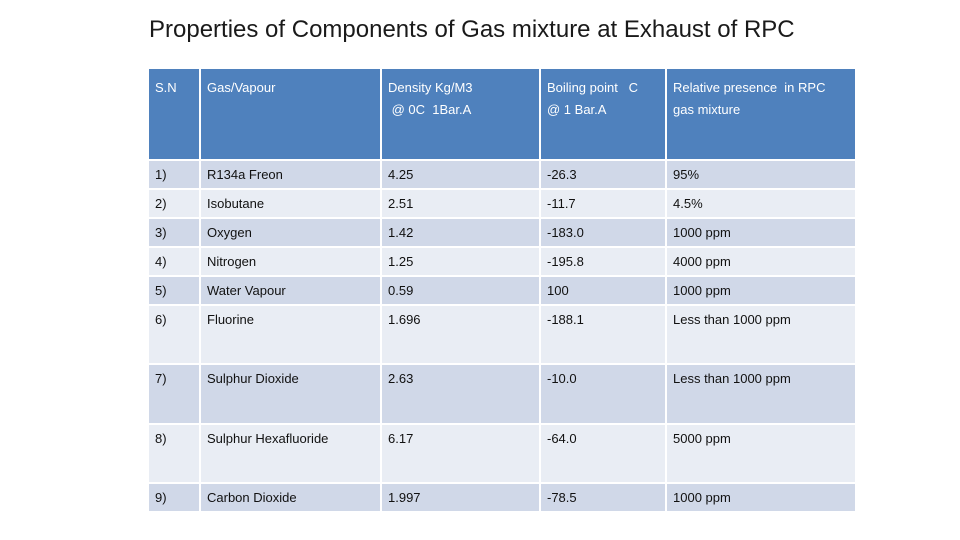  I want to click on cell-boiling-point: -183.0, so click(604, 233).